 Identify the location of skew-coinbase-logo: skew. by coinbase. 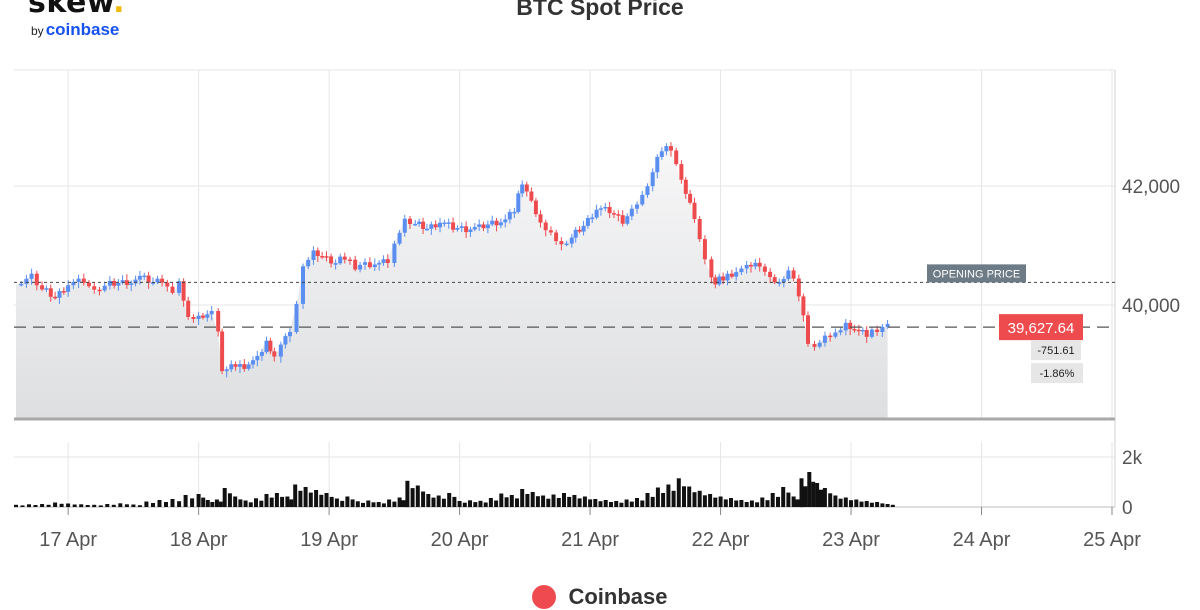
(76, 20).